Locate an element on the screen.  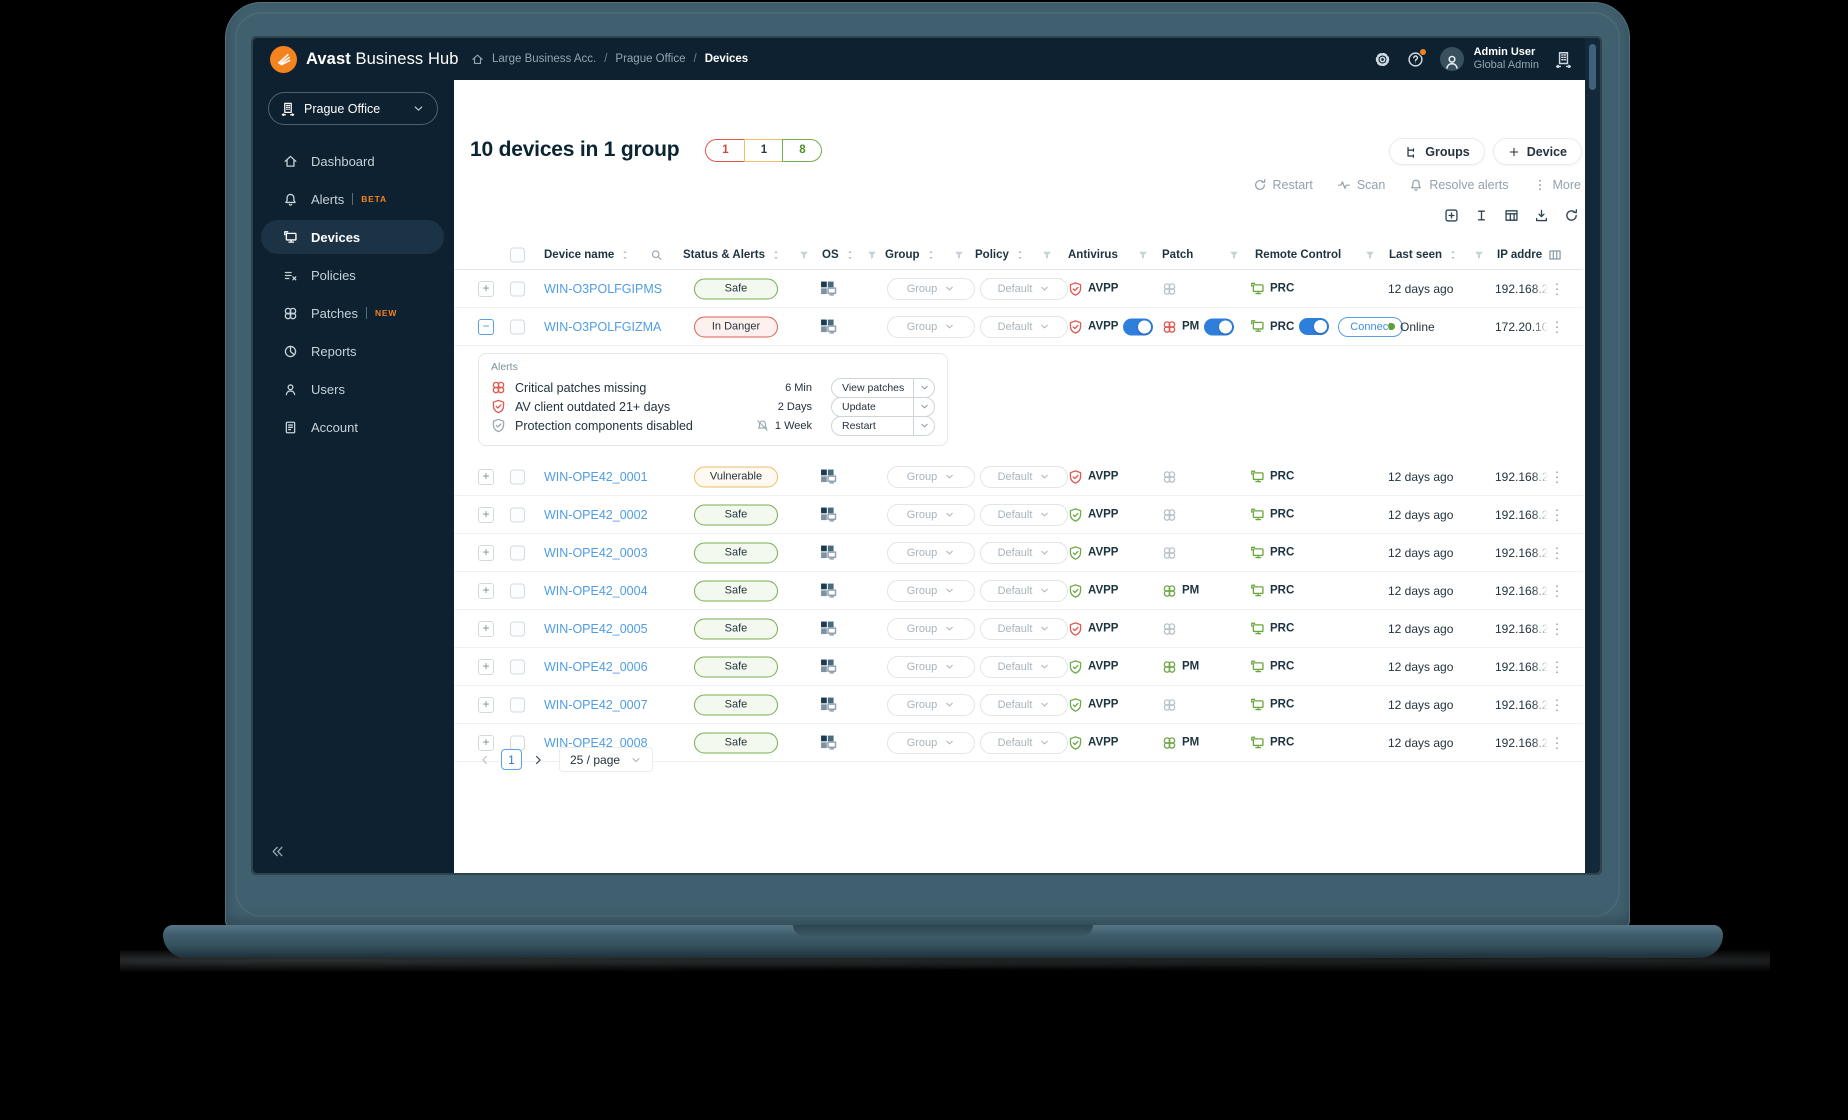
row-height-icon is located at coordinates (1481, 215).